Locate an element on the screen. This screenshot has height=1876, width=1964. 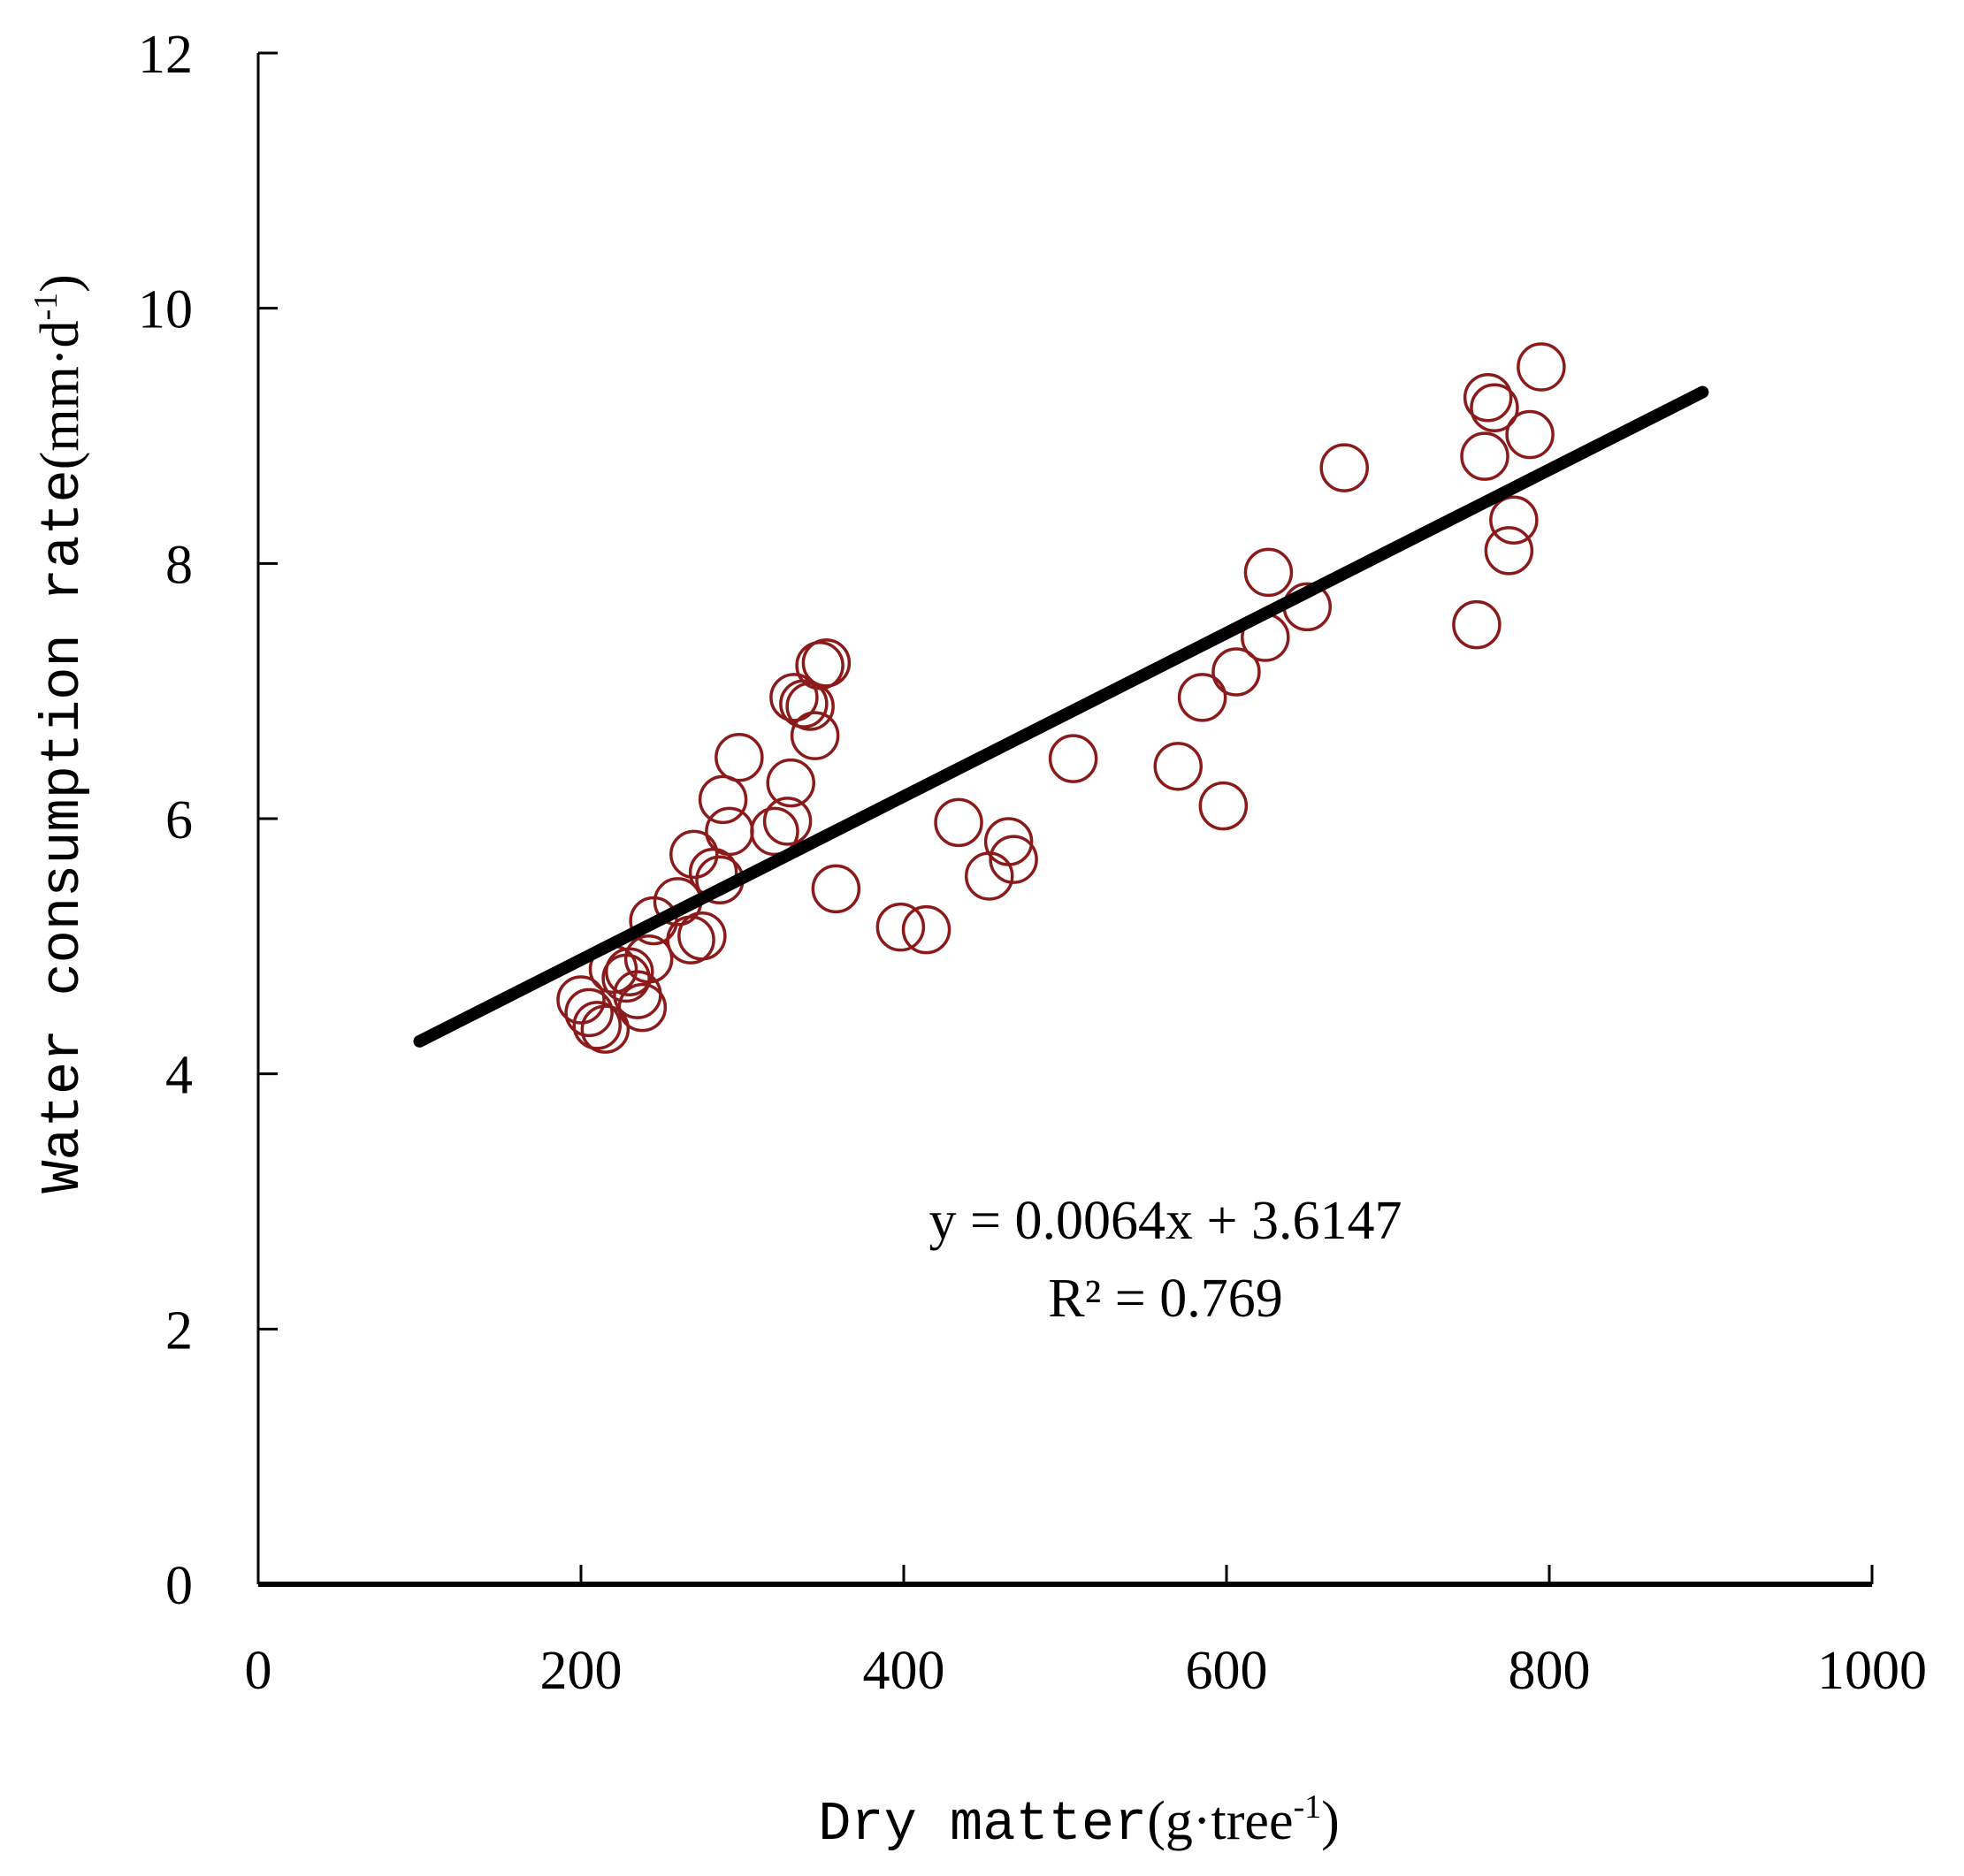
y-axis-title-main: Water consumption rate is located at coordinates (63, 831).